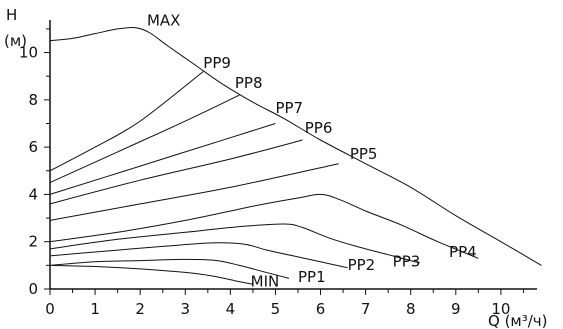 Image resolution: width=563 pixels, height=329 pixels. What do you see at coordinates (500, 309) in the screenshot?
I see `x-tick-label: 10` at bounding box center [500, 309].